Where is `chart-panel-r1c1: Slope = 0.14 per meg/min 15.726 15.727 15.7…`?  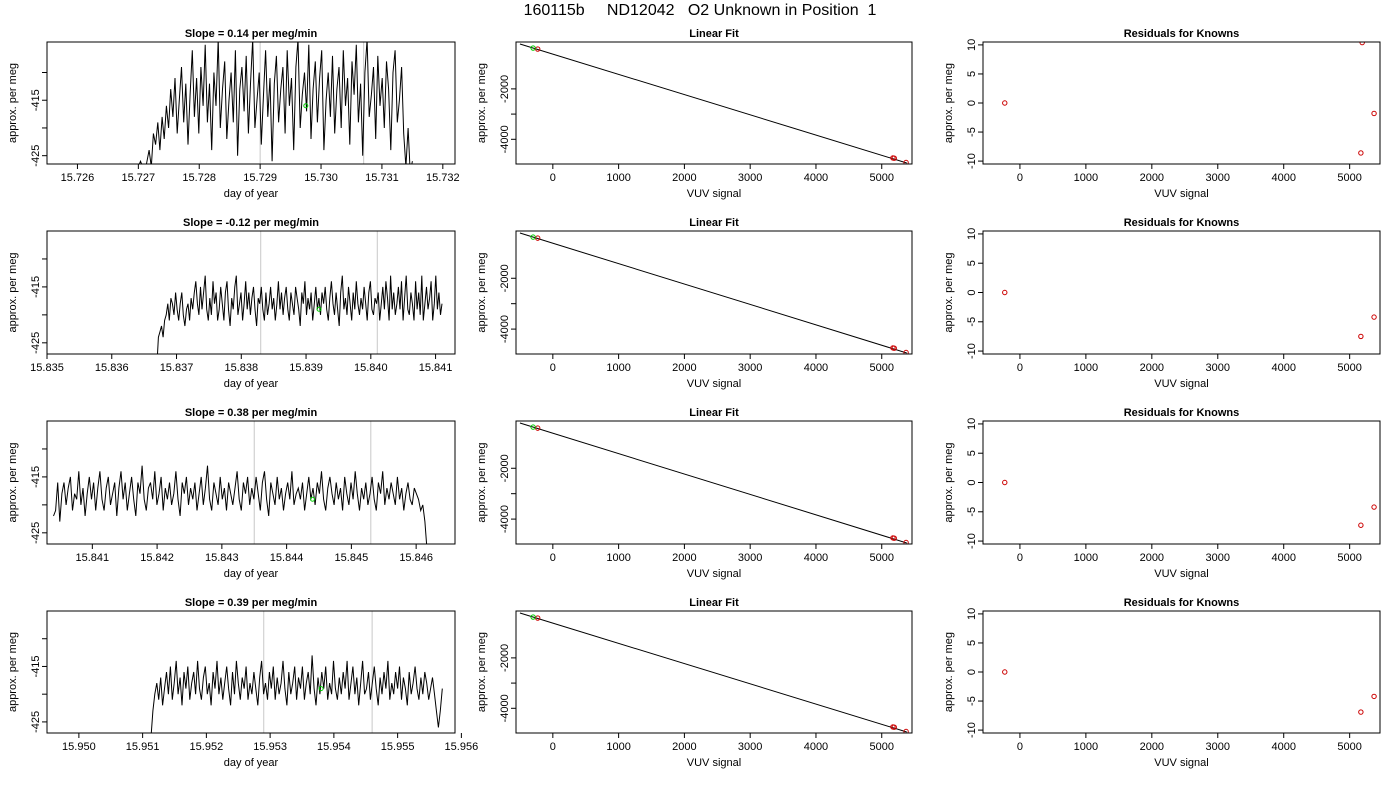 chart-panel-r1c1: Slope = 0.14 per meg/min 15.726 15.727 15.7… is located at coordinates (233, 114).